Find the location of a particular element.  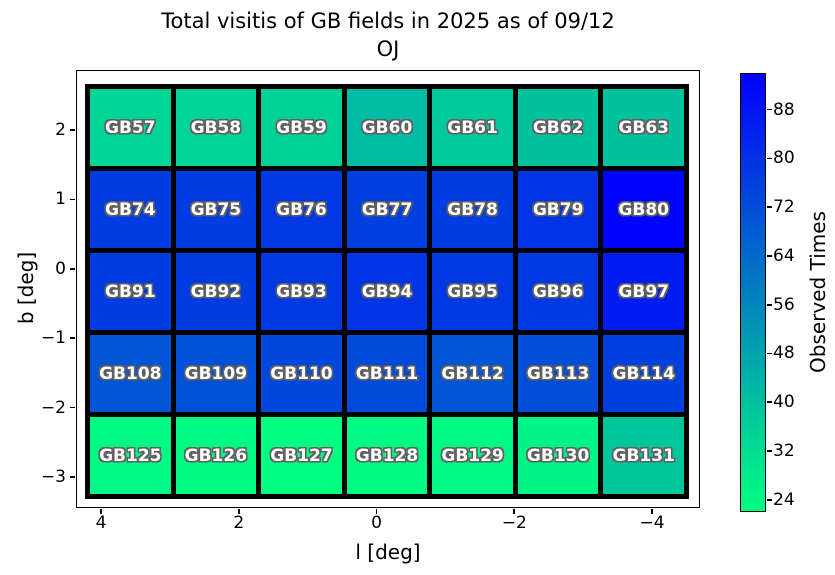

heatmap-cell-label: GB92 is located at coordinates (216, 291).